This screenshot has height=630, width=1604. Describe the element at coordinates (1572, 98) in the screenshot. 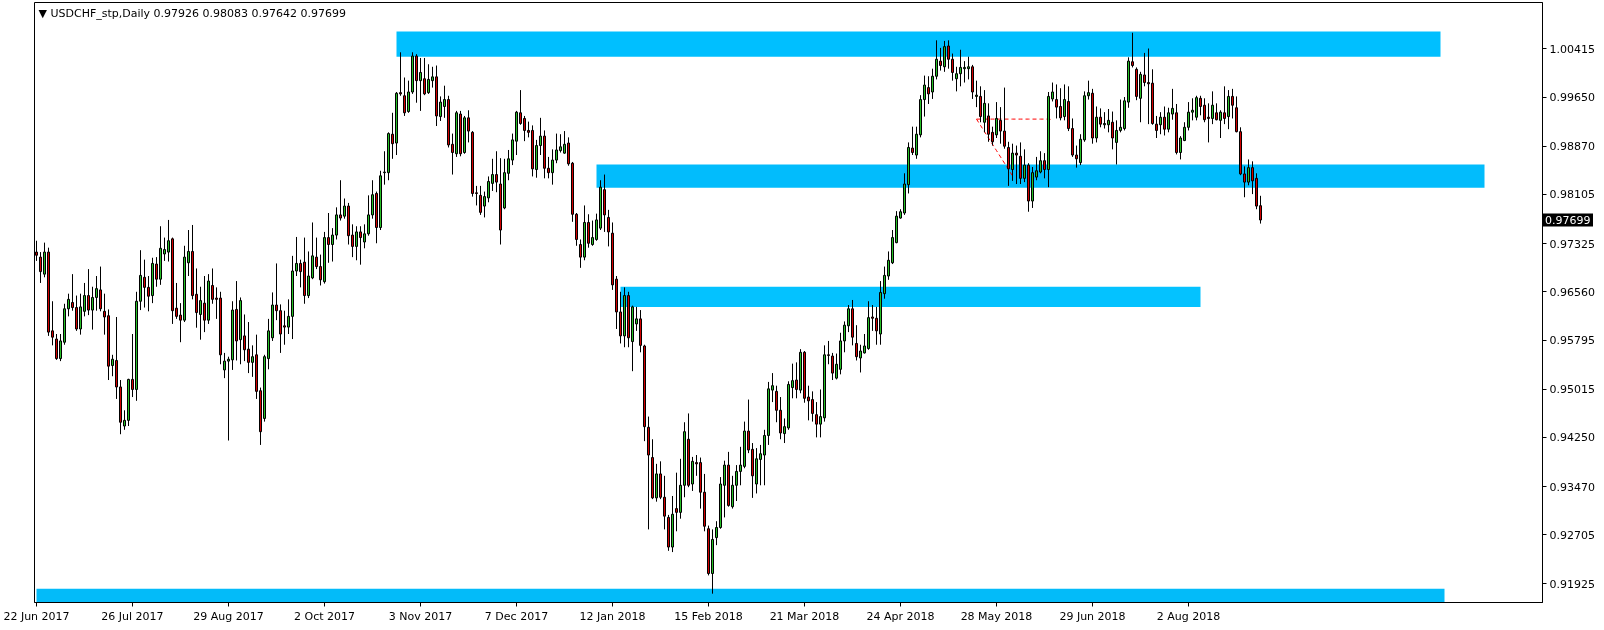

I see `y-tick-label: 0.99650` at that location.